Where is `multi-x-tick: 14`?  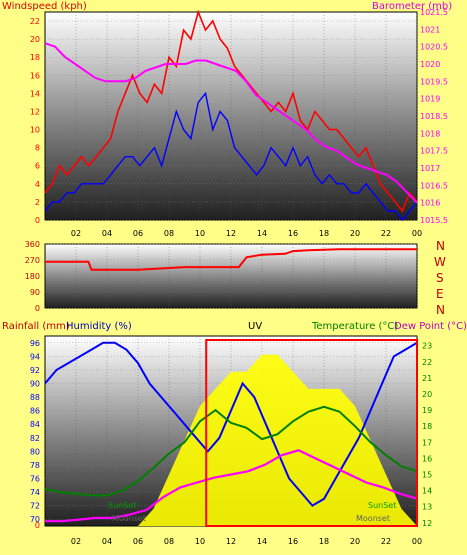 multi-x-tick: 14 is located at coordinates (262, 541).